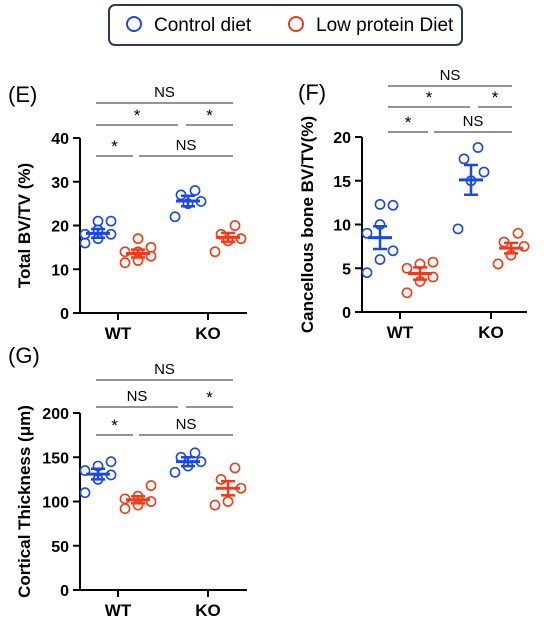 Image resolution: width=550 pixels, height=623 pixels. Describe the element at coordinates (60, 547) in the screenshot. I see `y-tick-label: 50` at that location.